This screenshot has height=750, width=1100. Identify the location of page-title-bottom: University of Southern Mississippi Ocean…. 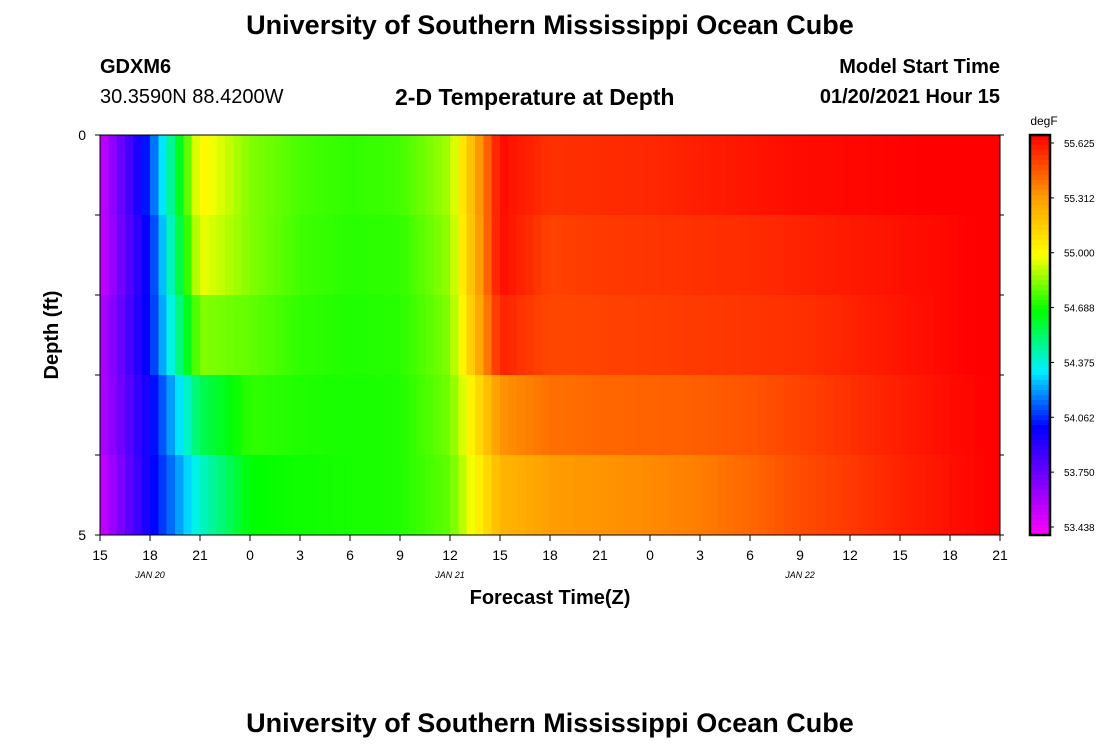
(550, 723).